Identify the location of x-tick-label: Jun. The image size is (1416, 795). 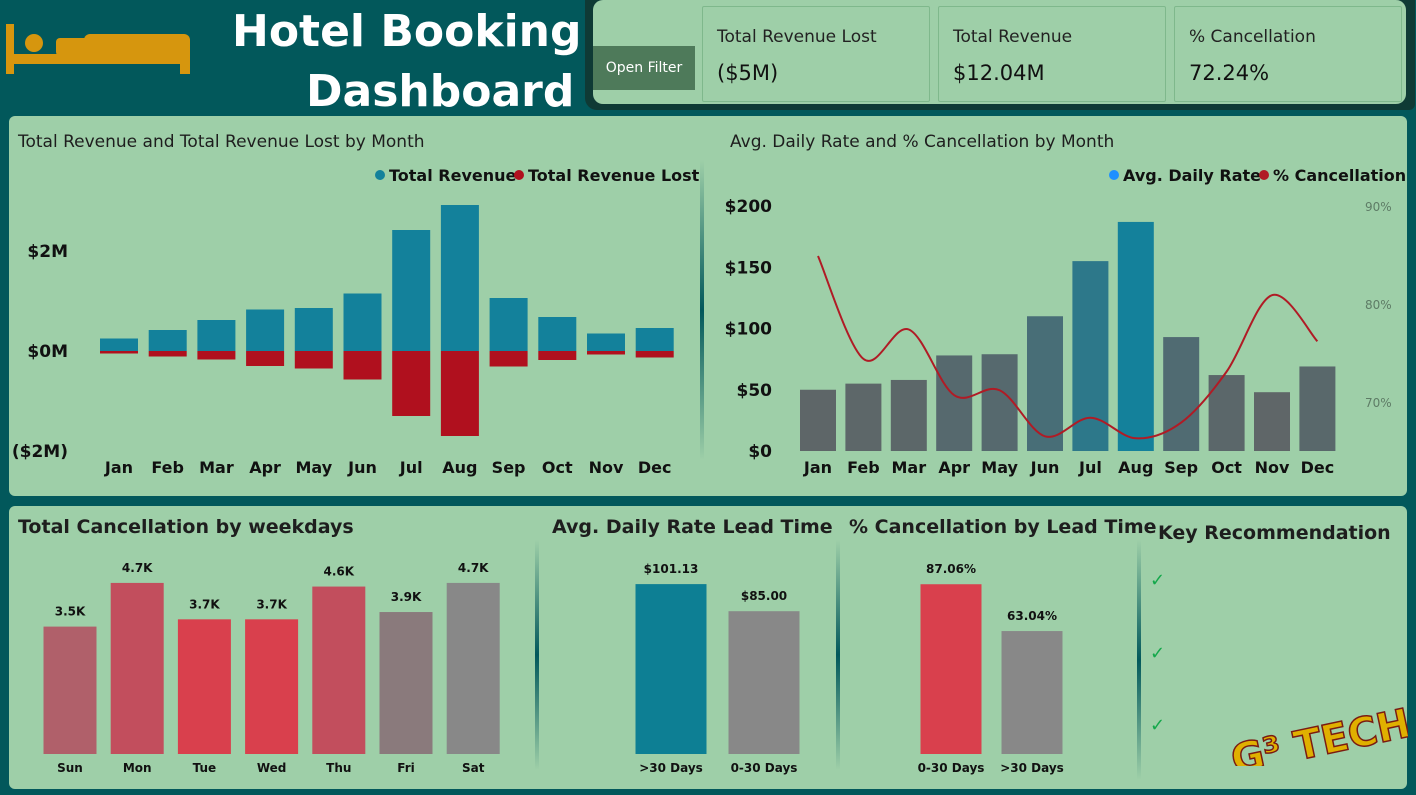
(1045, 467).